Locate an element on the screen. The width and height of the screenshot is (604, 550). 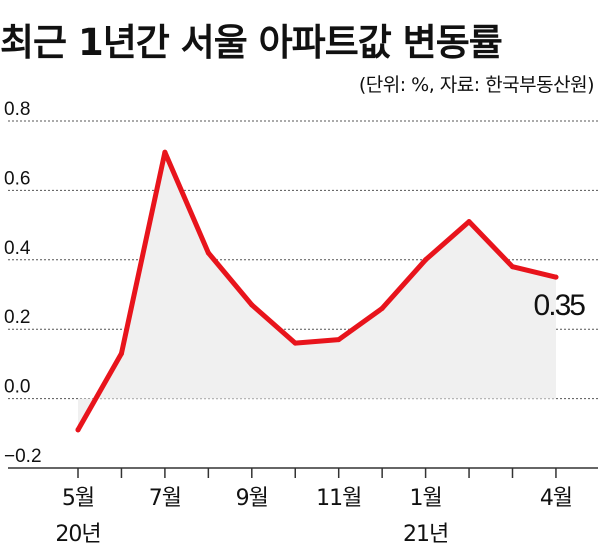
y-tick-label: 0.4 is located at coordinates (17, 248).